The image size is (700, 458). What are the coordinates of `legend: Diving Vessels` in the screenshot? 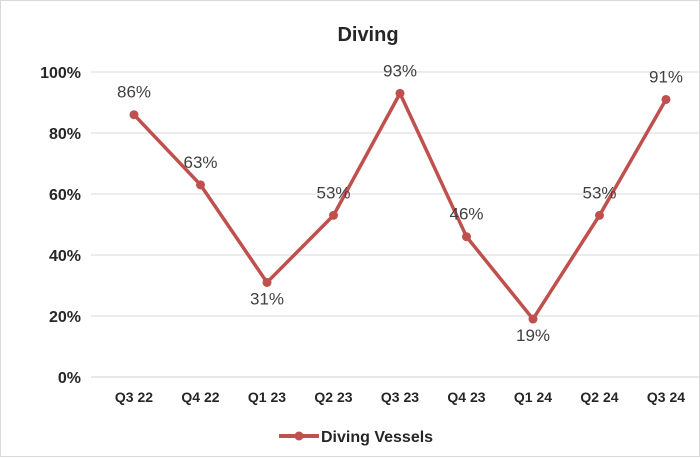 It's located at (356, 437).